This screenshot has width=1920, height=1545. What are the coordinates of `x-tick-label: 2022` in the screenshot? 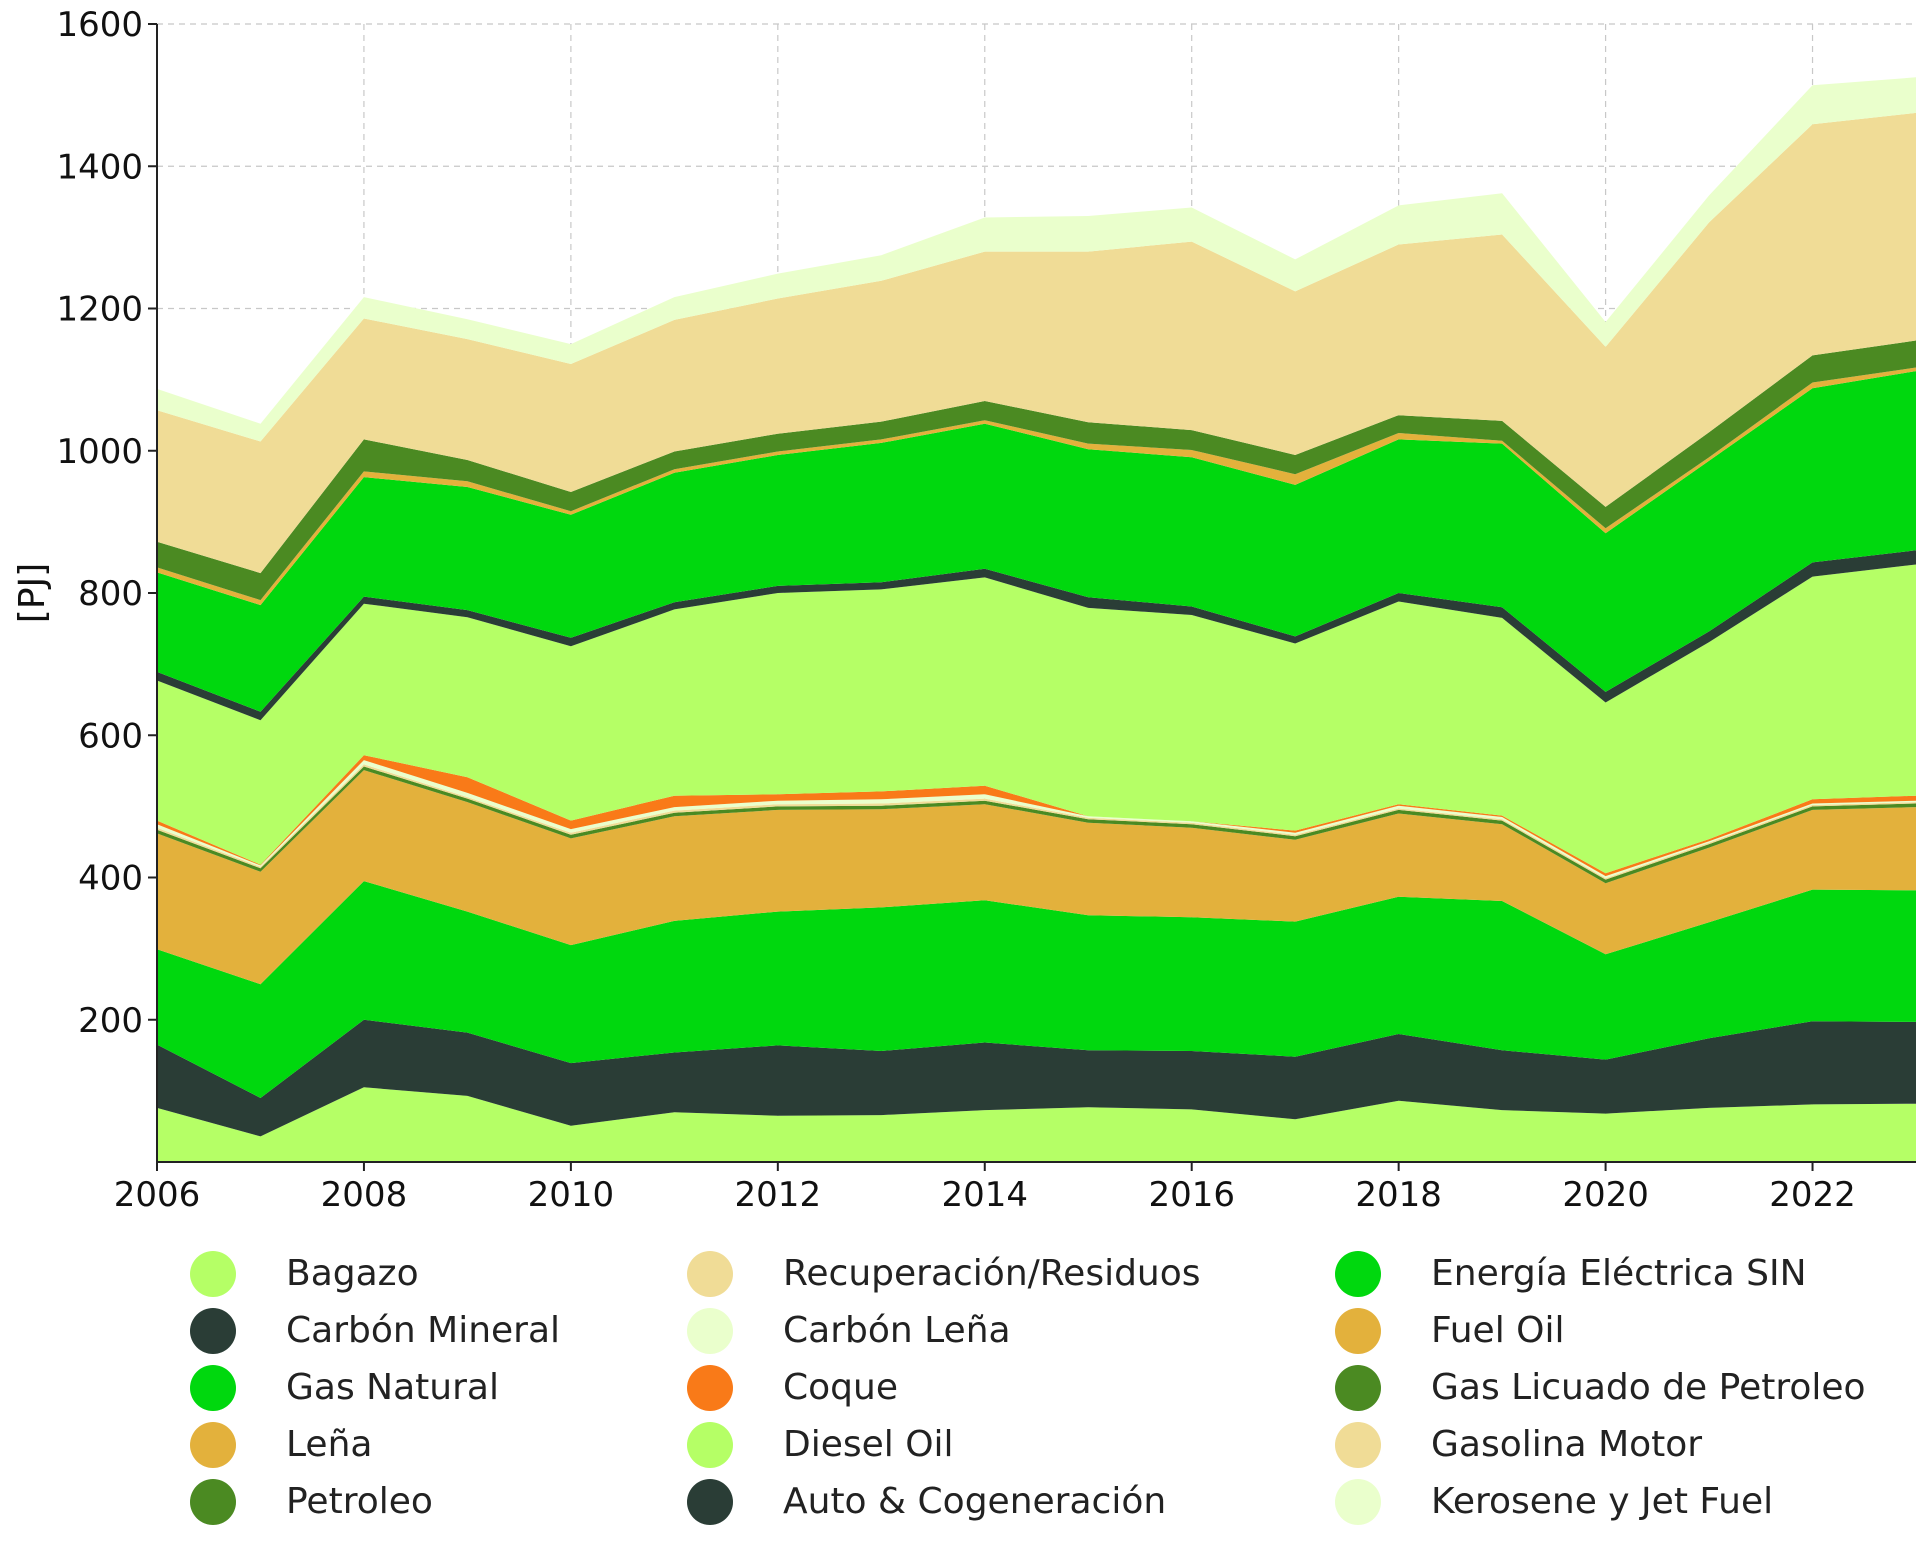 It's located at (1812, 1195).